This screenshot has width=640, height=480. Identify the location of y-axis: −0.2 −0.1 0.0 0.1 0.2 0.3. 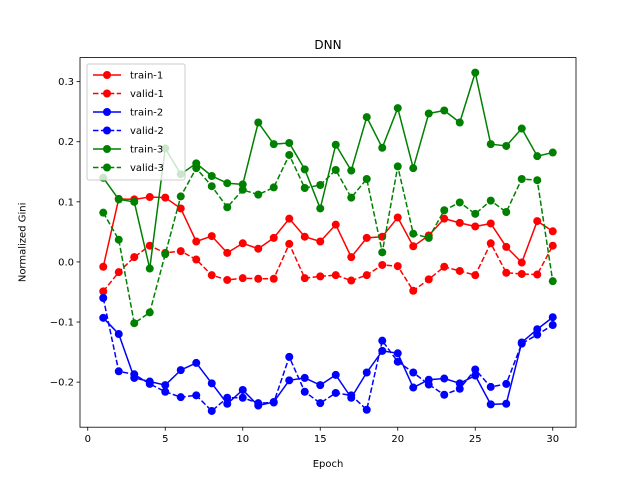
(65, 233).